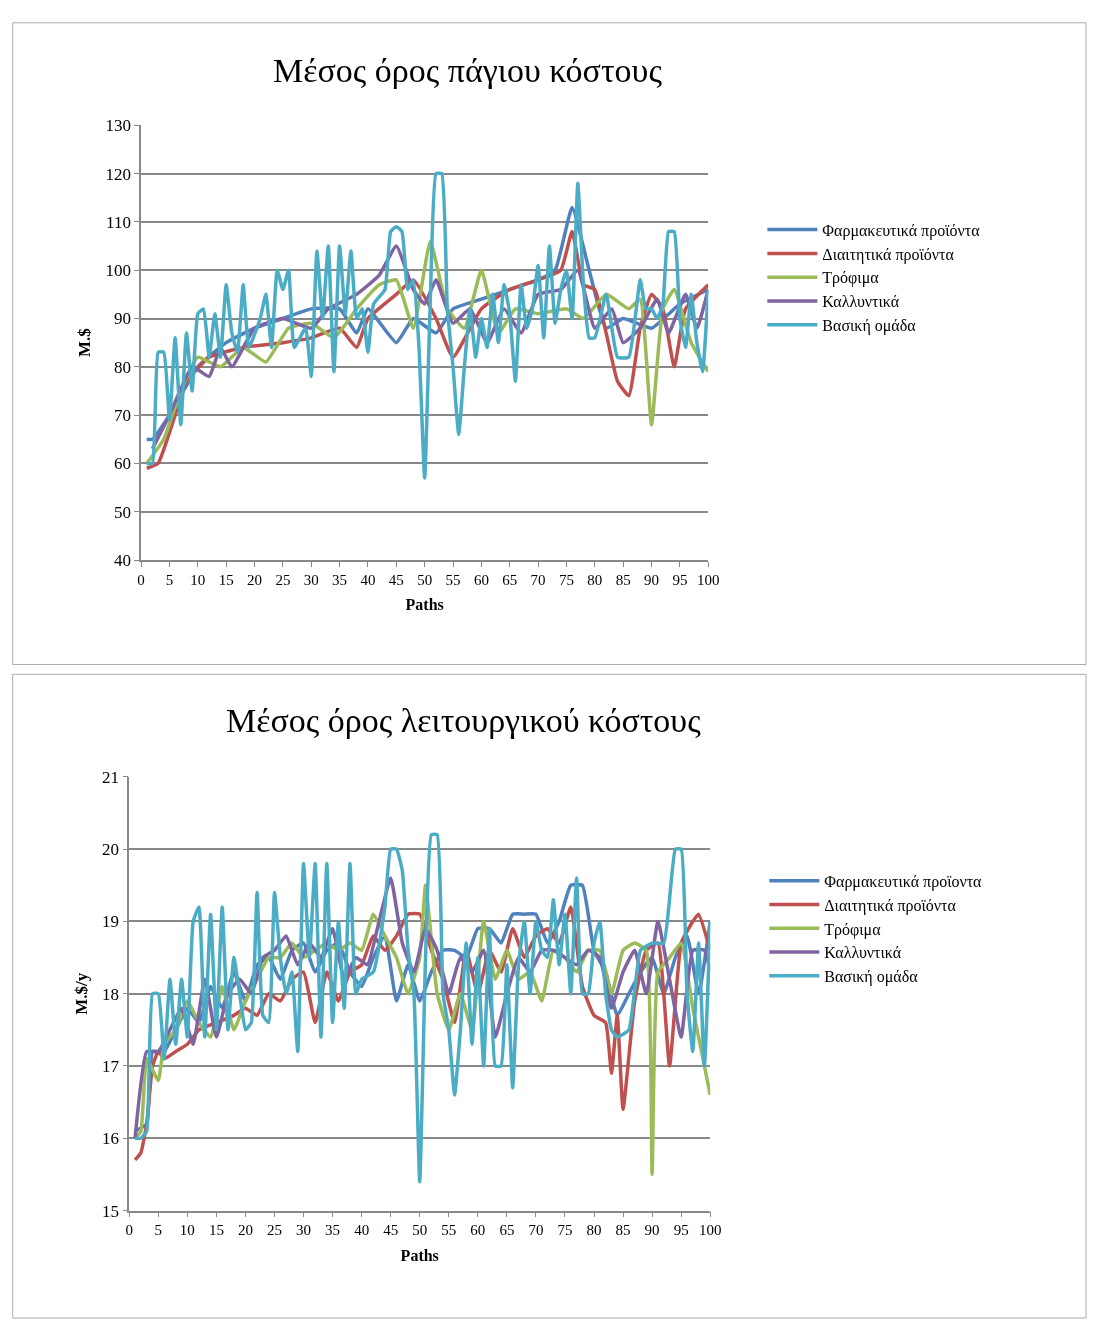 This screenshot has width=1097, height=1328. I want to click on y-tick-label: 60, so click(122, 464).